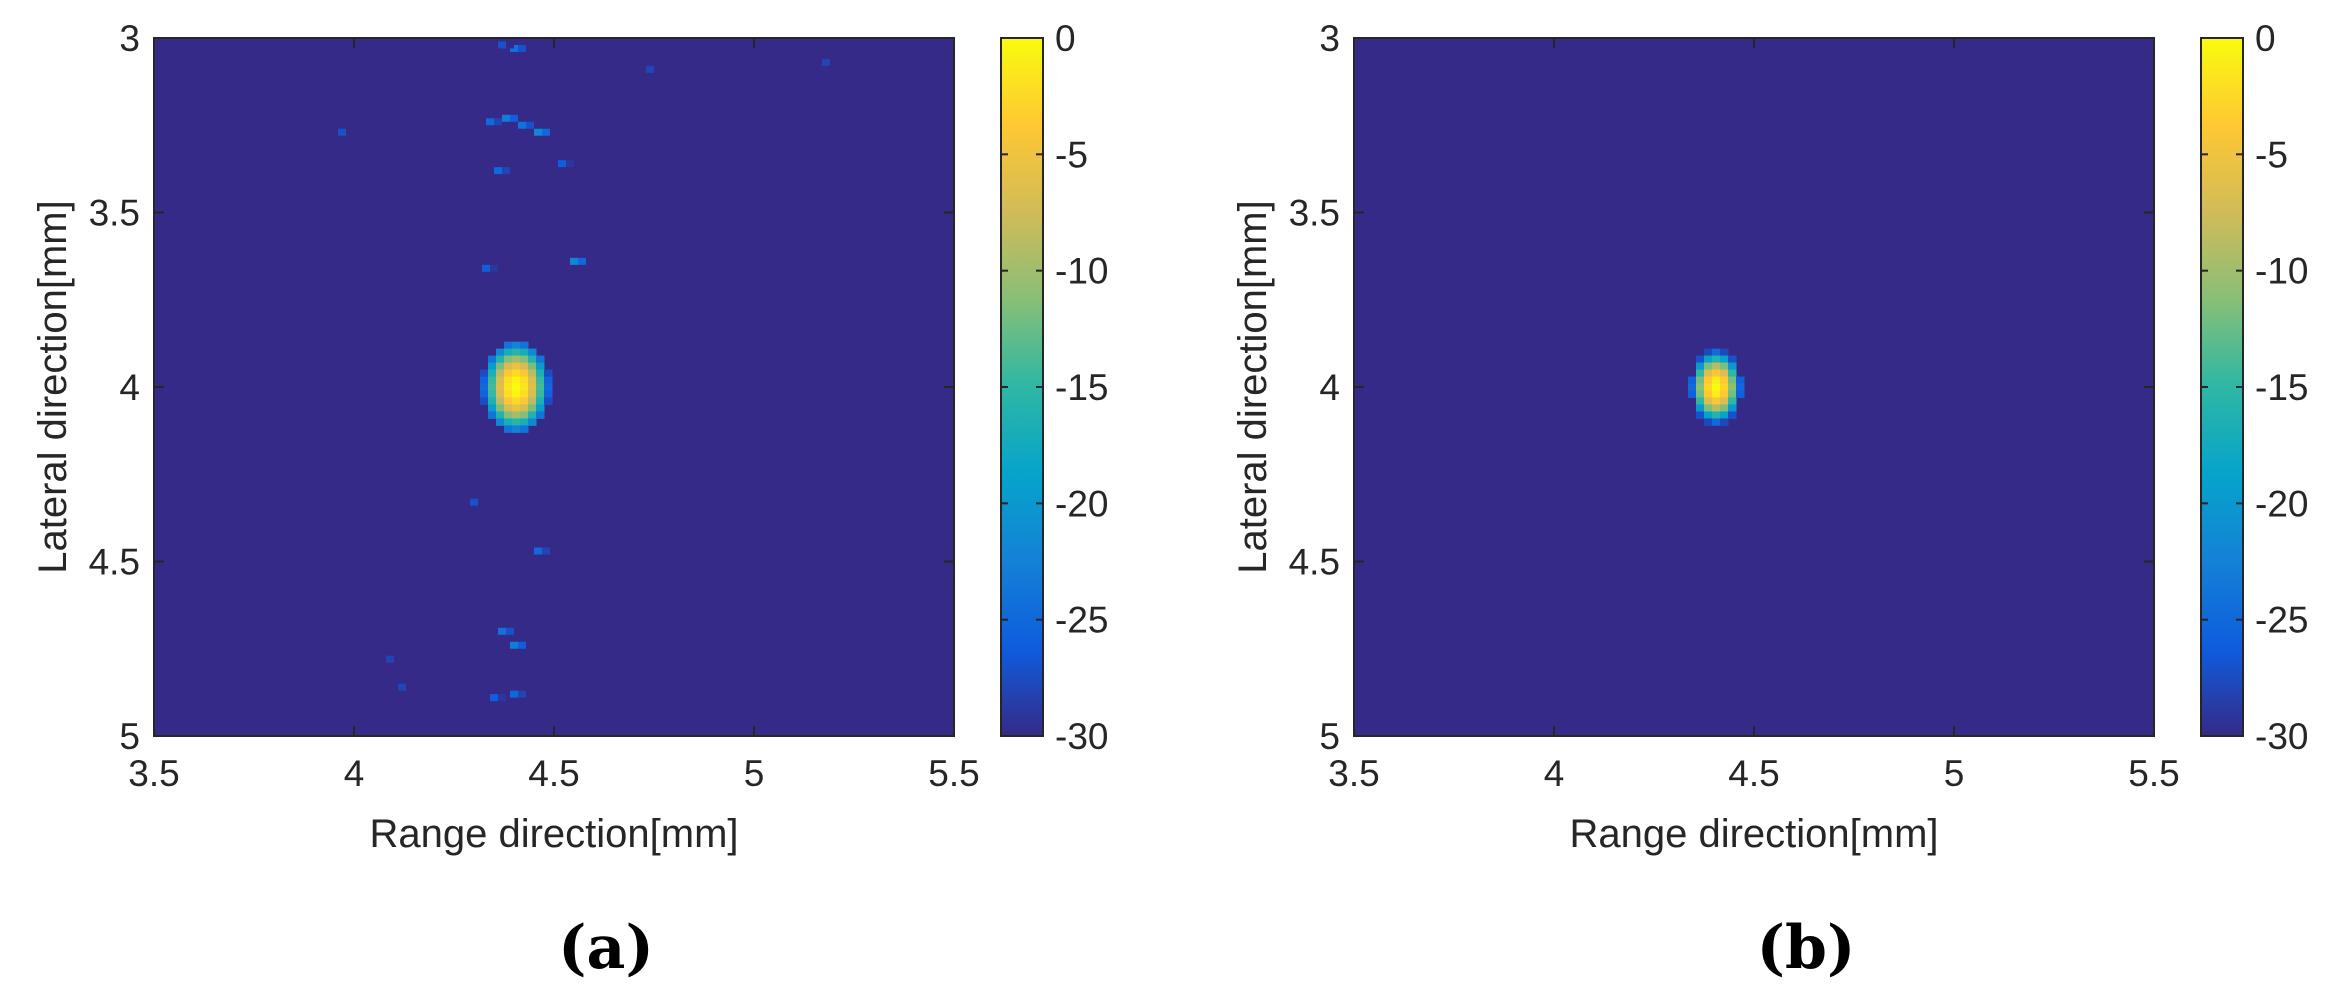  What do you see at coordinates (2281, 271) in the screenshot?
I see `colorbar-tick-label: -10` at bounding box center [2281, 271].